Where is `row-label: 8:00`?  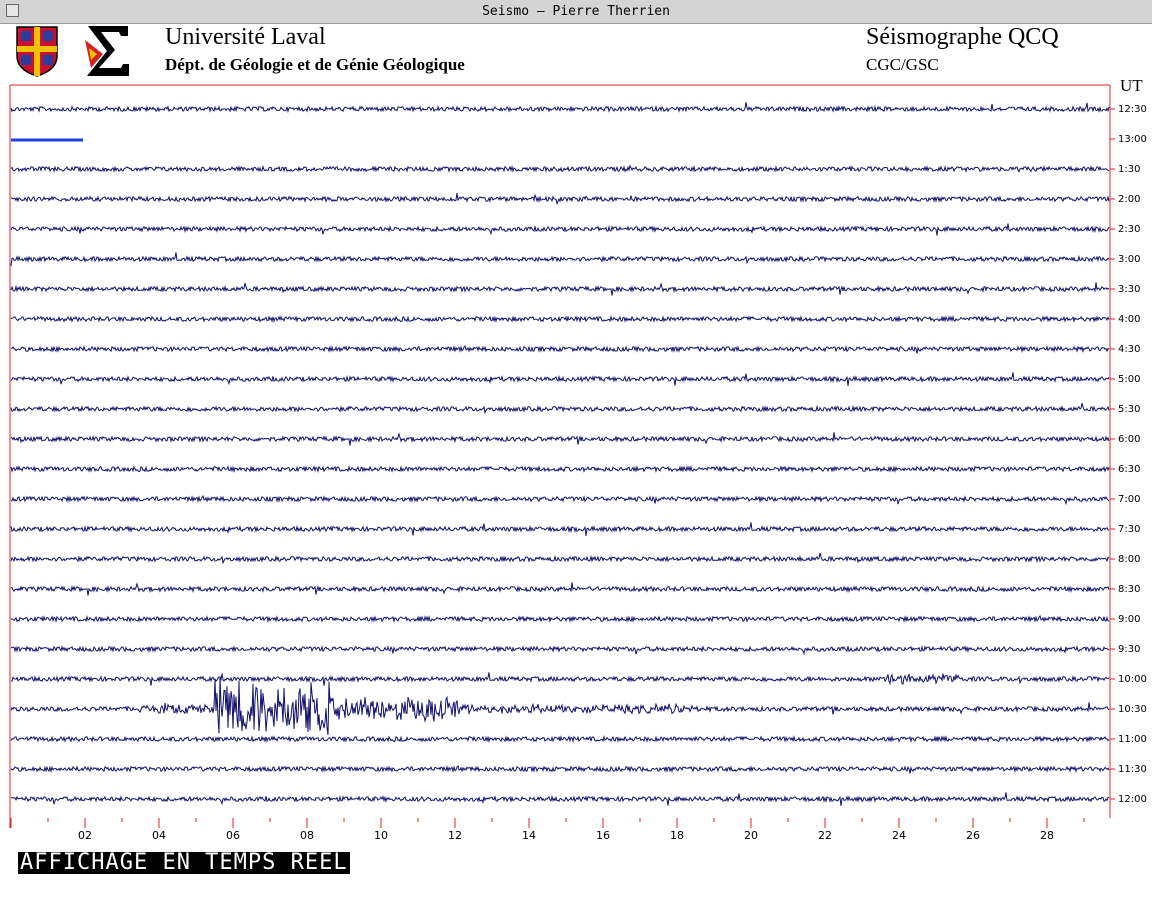
row-label: 8:00 is located at coordinates (1129, 559).